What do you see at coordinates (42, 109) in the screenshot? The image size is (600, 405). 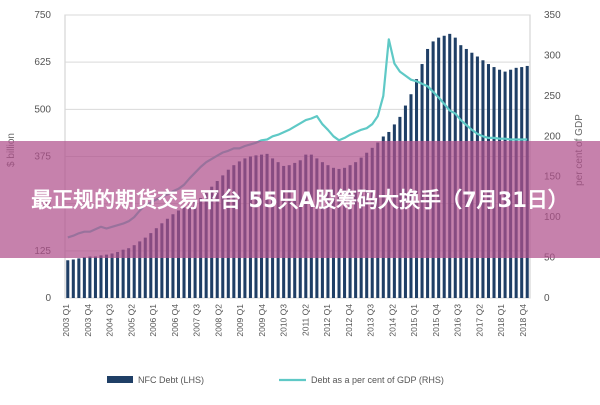 I see `left-tick-label: 500` at bounding box center [42, 109].